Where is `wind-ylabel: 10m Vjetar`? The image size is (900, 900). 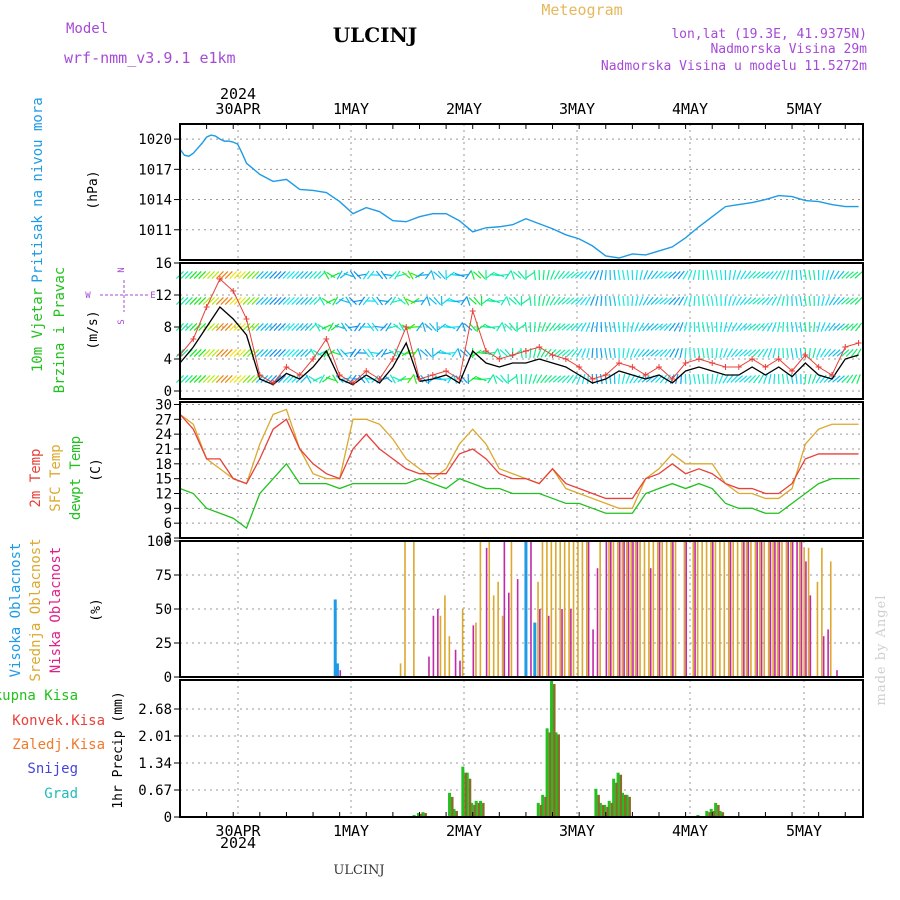 wind-ylabel: 10m Vjetar is located at coordinates (38, 330).